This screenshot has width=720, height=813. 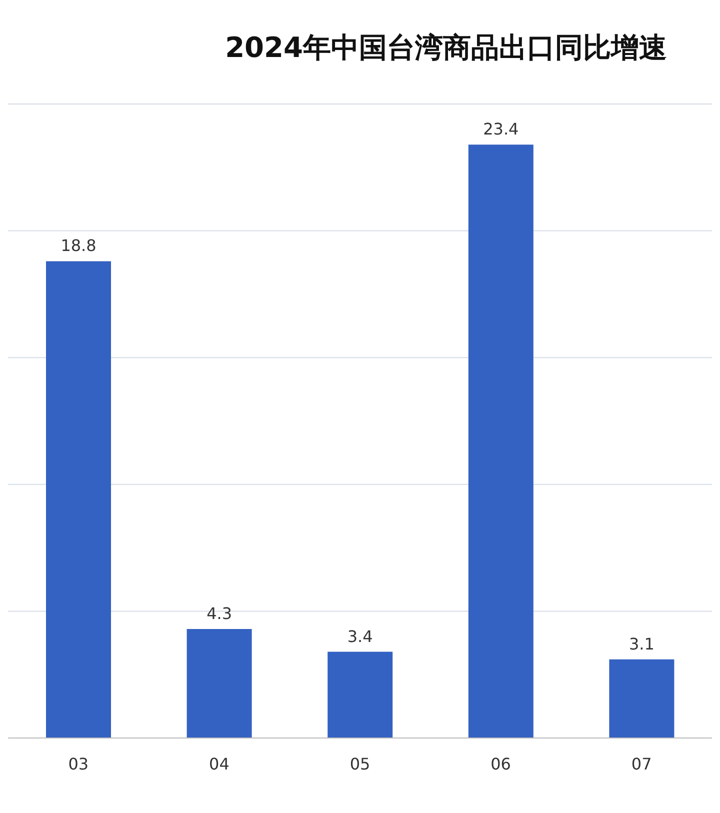 I want to click on chart-title: 2024年中国台湾商品出口同比增速, so click(x=446, y=48).